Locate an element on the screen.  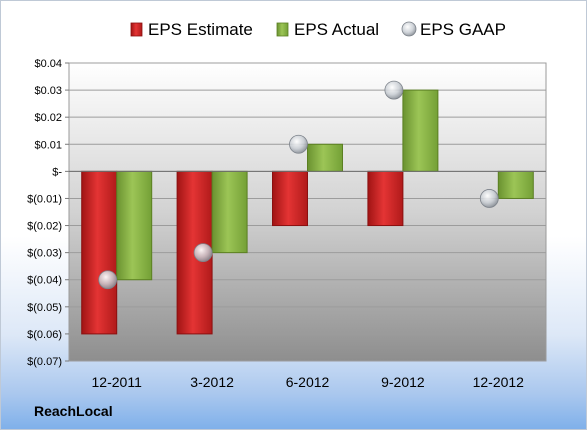
y-tick-label: $0.03 is located at coordinates (48, 91).